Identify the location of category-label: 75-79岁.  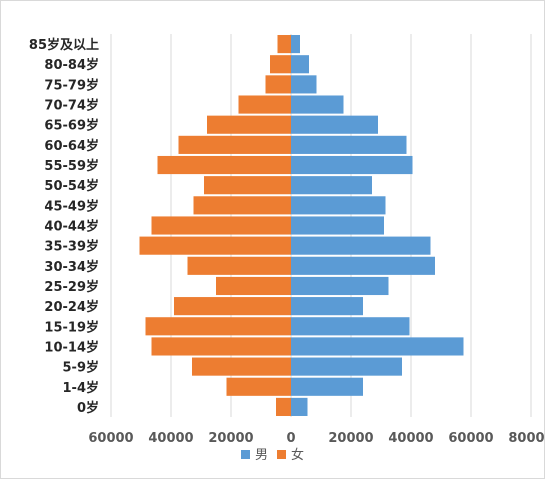
(71, 85).